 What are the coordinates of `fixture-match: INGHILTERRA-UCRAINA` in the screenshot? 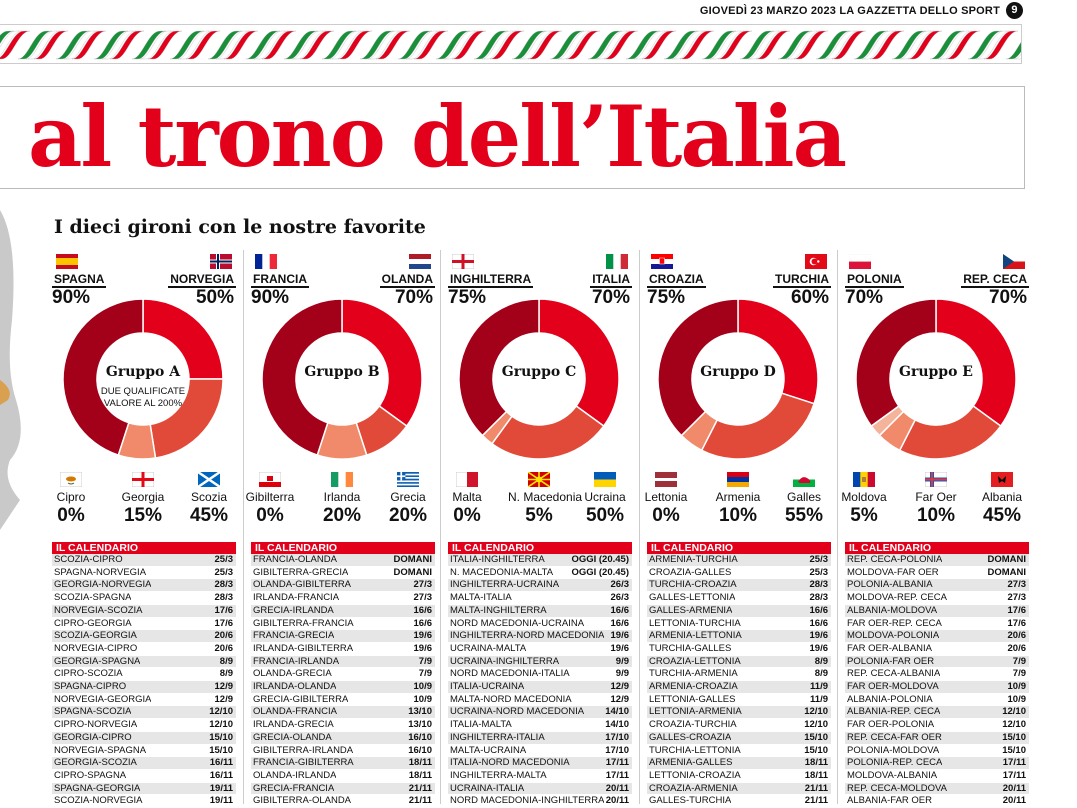 It's located at (505, 585).